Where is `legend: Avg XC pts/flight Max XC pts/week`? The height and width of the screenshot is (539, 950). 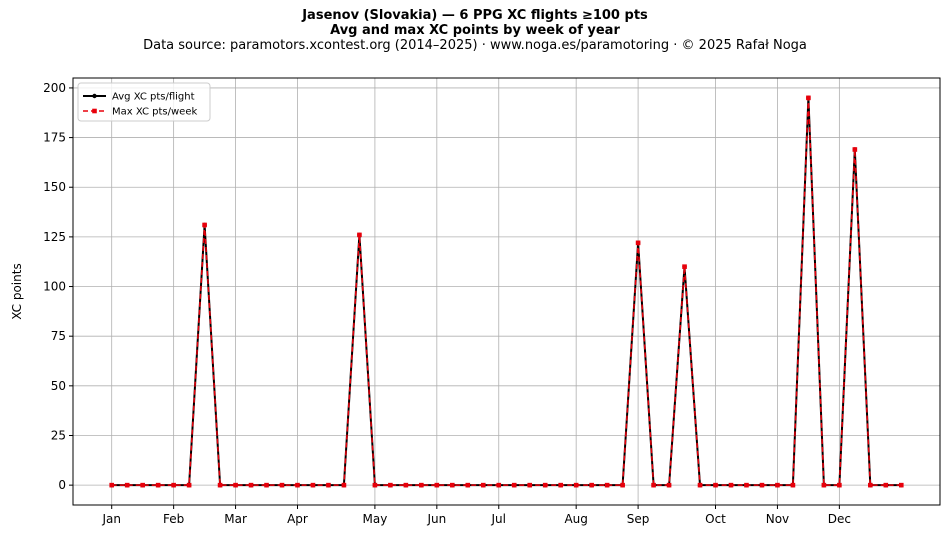 legend: Avg XC pts/flight Max XC pts/week is located at coordinates (144, 102).